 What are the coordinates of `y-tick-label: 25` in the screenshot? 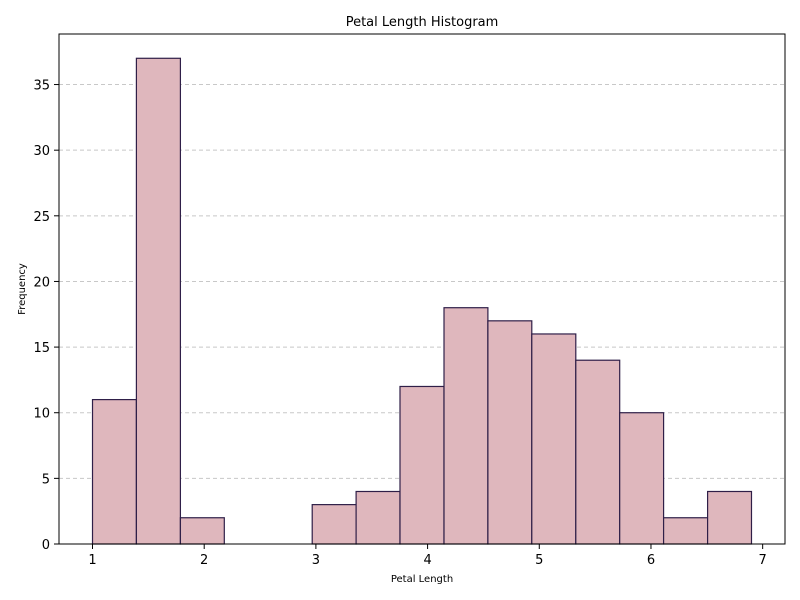 It's located at (41, 217).